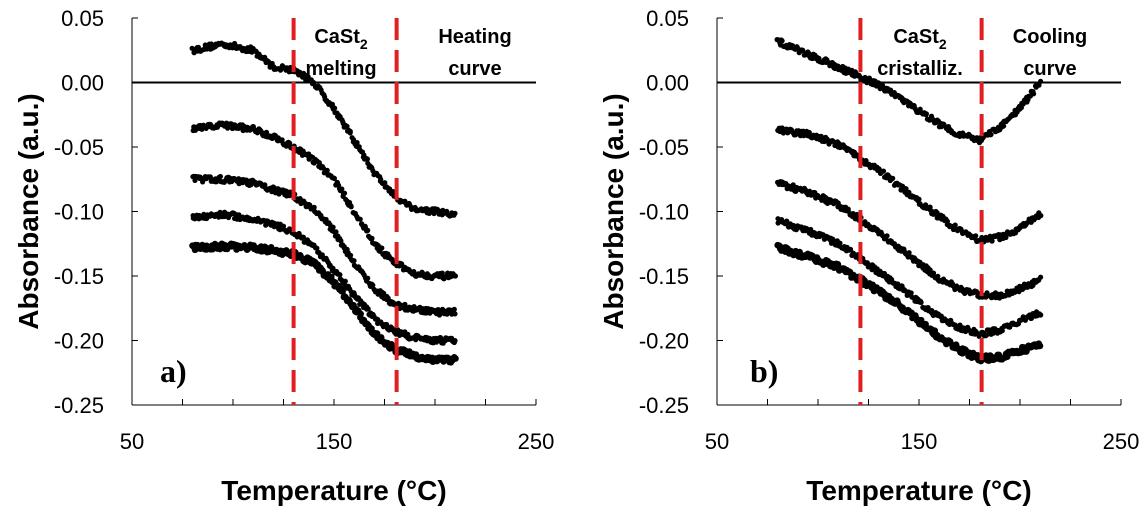 Image resolution: width=1146 pixels, height=514 pixels. What do you see at coordinates (664, 341) in the screenshot?
I see `y-tick-label: -0.20` at bounding box center [664, 341].